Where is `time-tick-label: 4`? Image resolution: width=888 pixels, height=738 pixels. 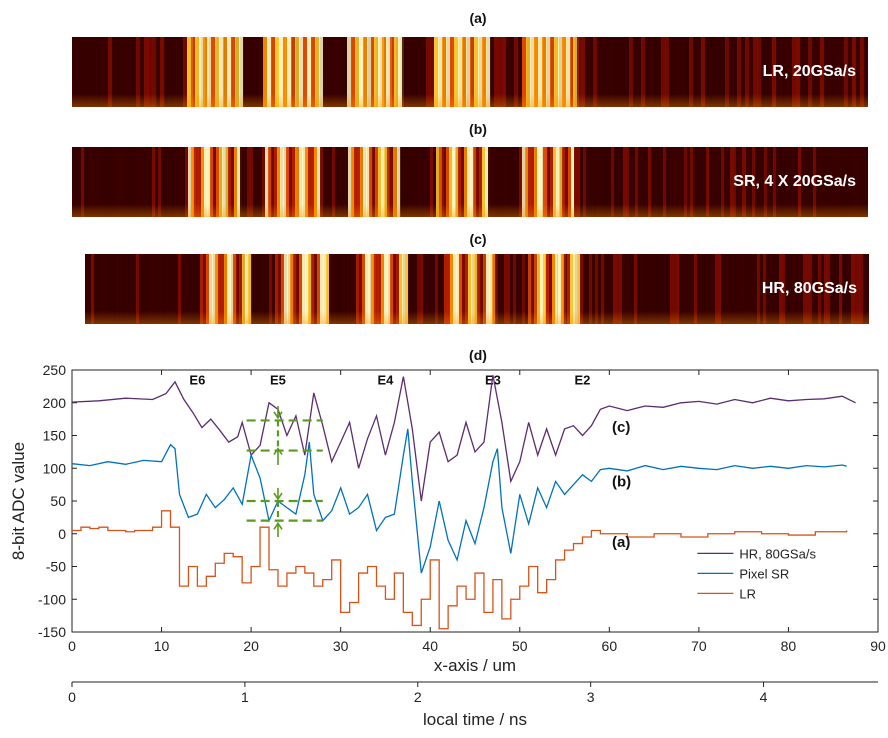
time-tick-label: 4 is located at coordinates (764, 697).